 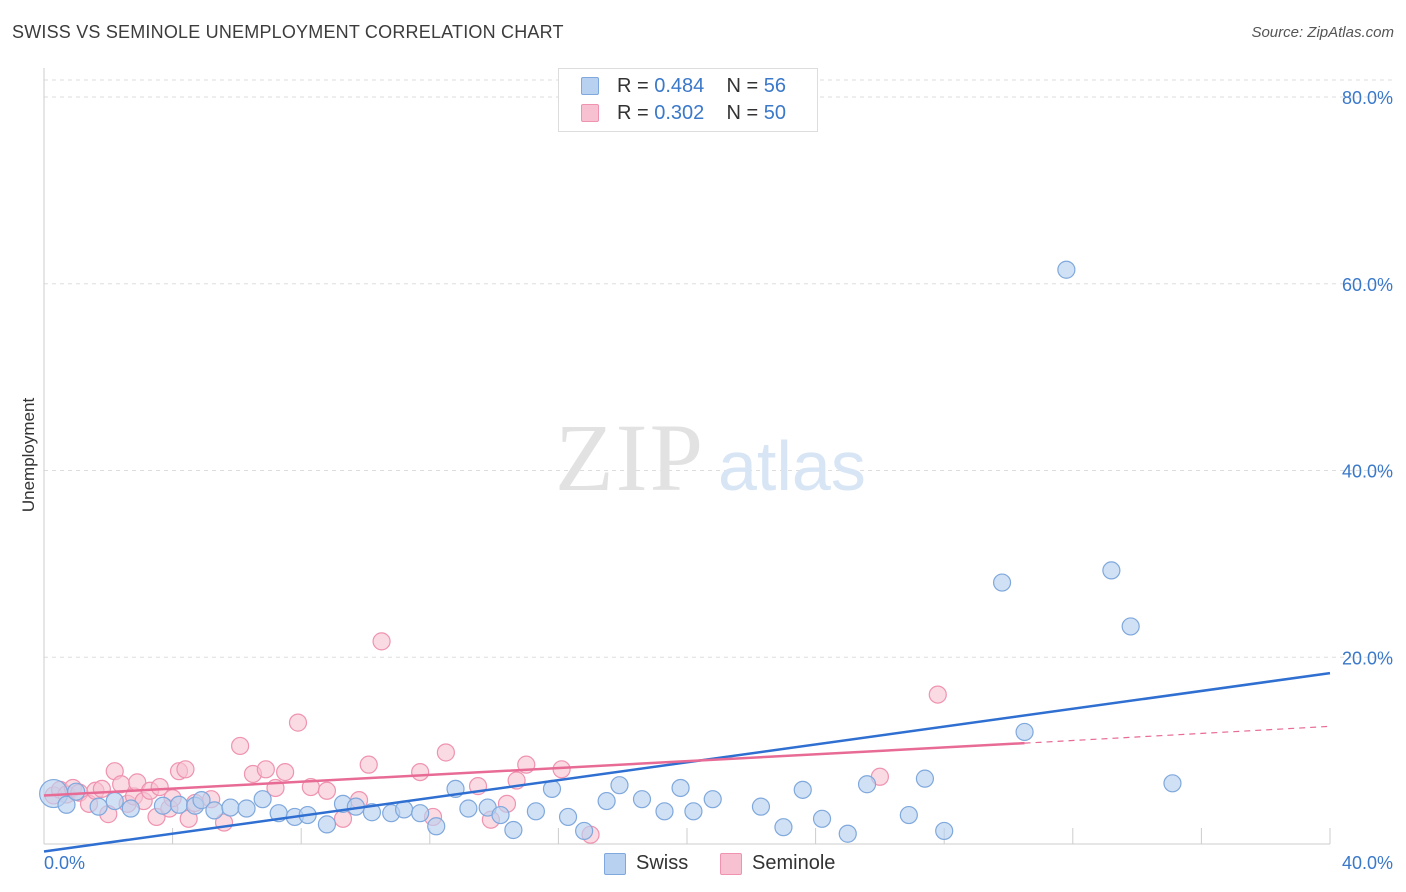 I want to click on seminole-swatch, so click(x=590, y=113).